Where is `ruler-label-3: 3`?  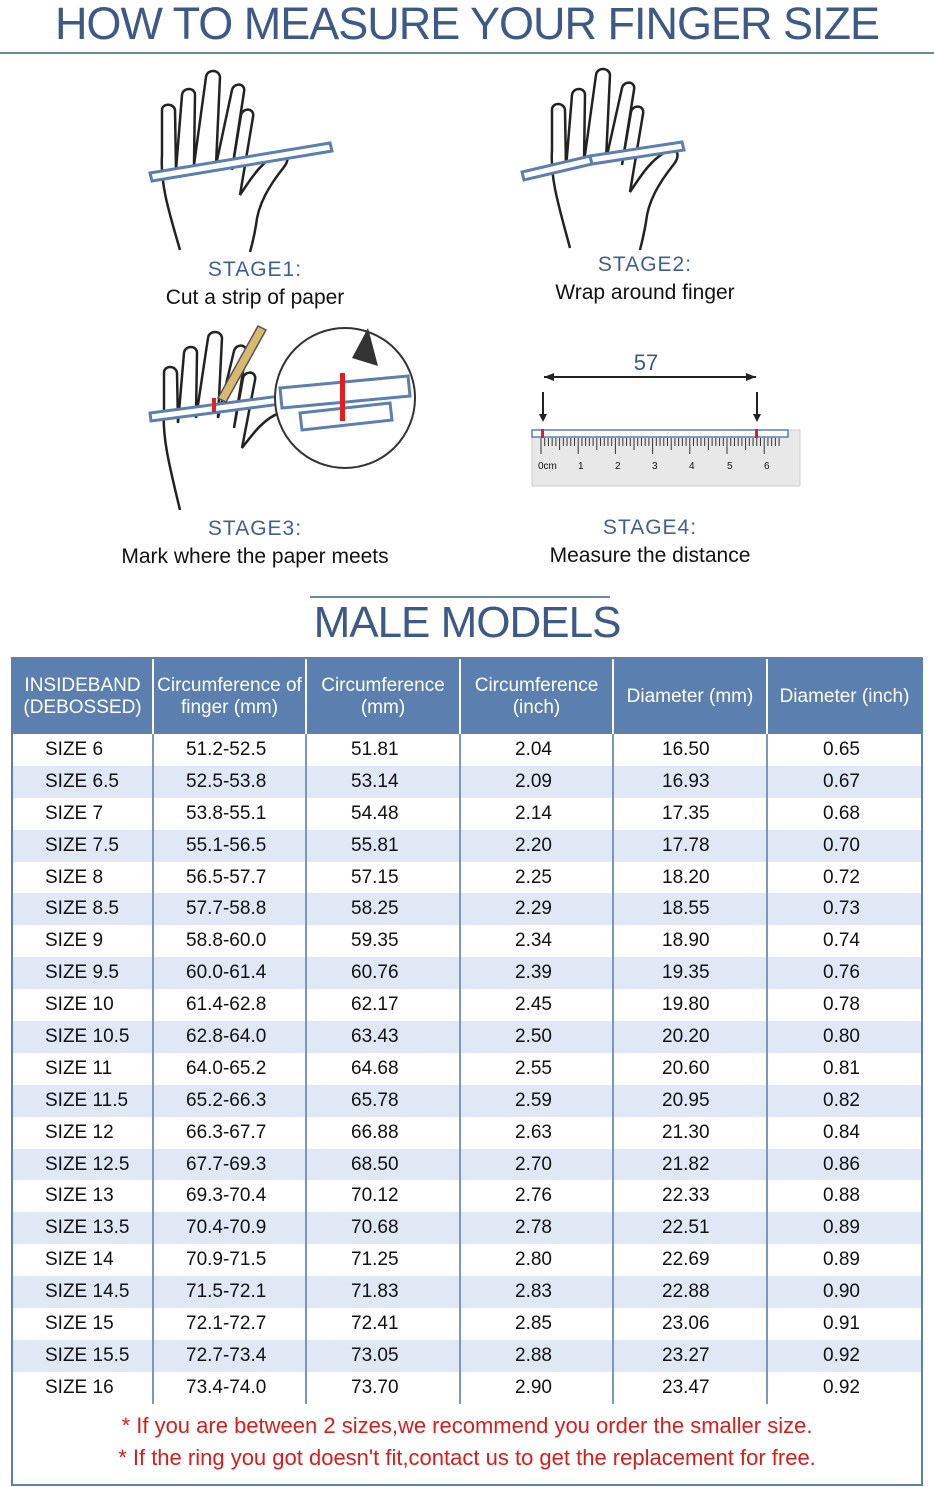
ruler-label-3: 3 is located at coordinates (655, 466).